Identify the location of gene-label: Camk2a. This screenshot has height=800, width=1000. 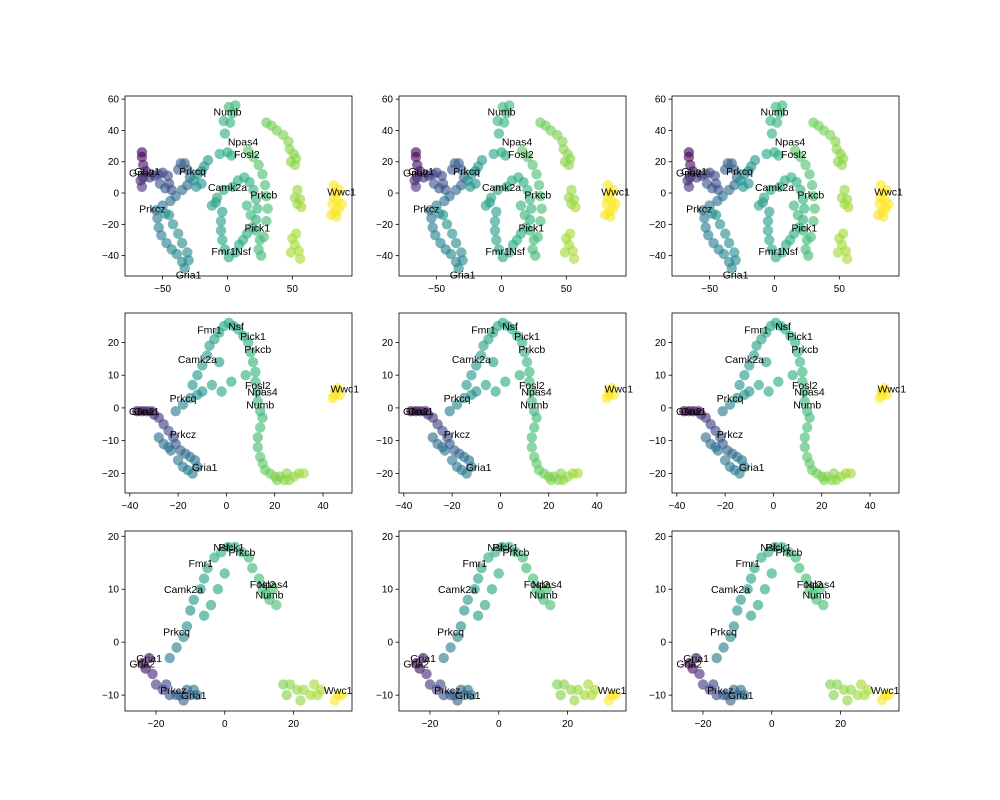
(744, 360).